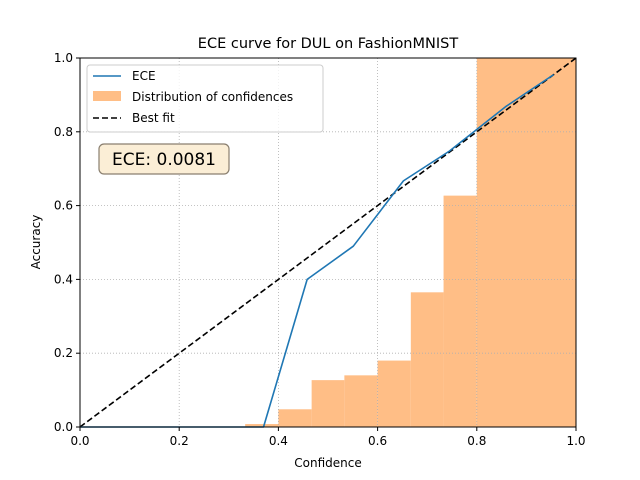  I want to click on legend-distribution-swatch, so click(107, 96).